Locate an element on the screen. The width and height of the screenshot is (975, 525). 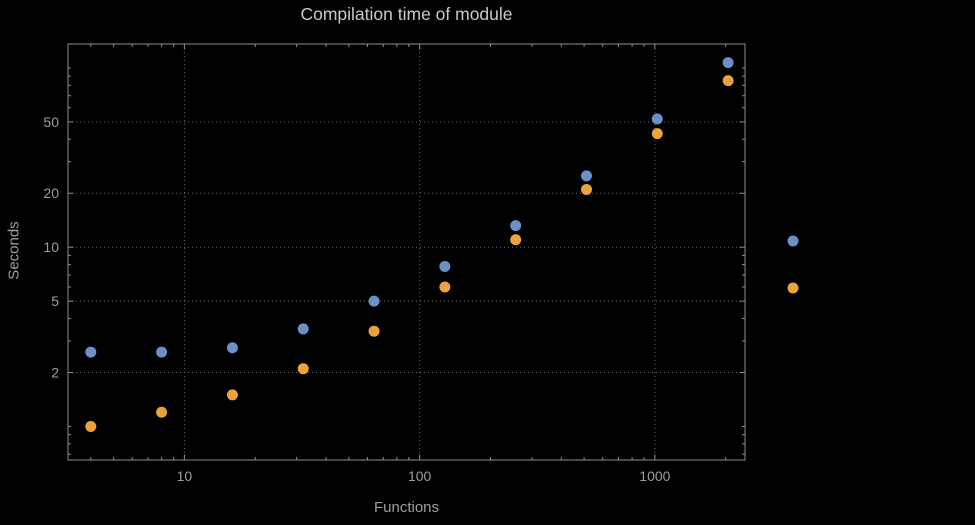
legend-marker-series-orange is located at coordinates (793, 288).